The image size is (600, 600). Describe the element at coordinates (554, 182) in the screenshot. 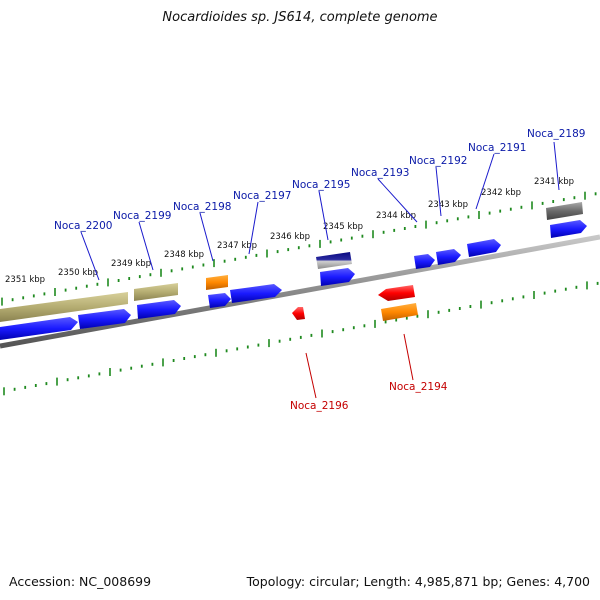

I see `kbp-label: 2341 kbp` at that location.